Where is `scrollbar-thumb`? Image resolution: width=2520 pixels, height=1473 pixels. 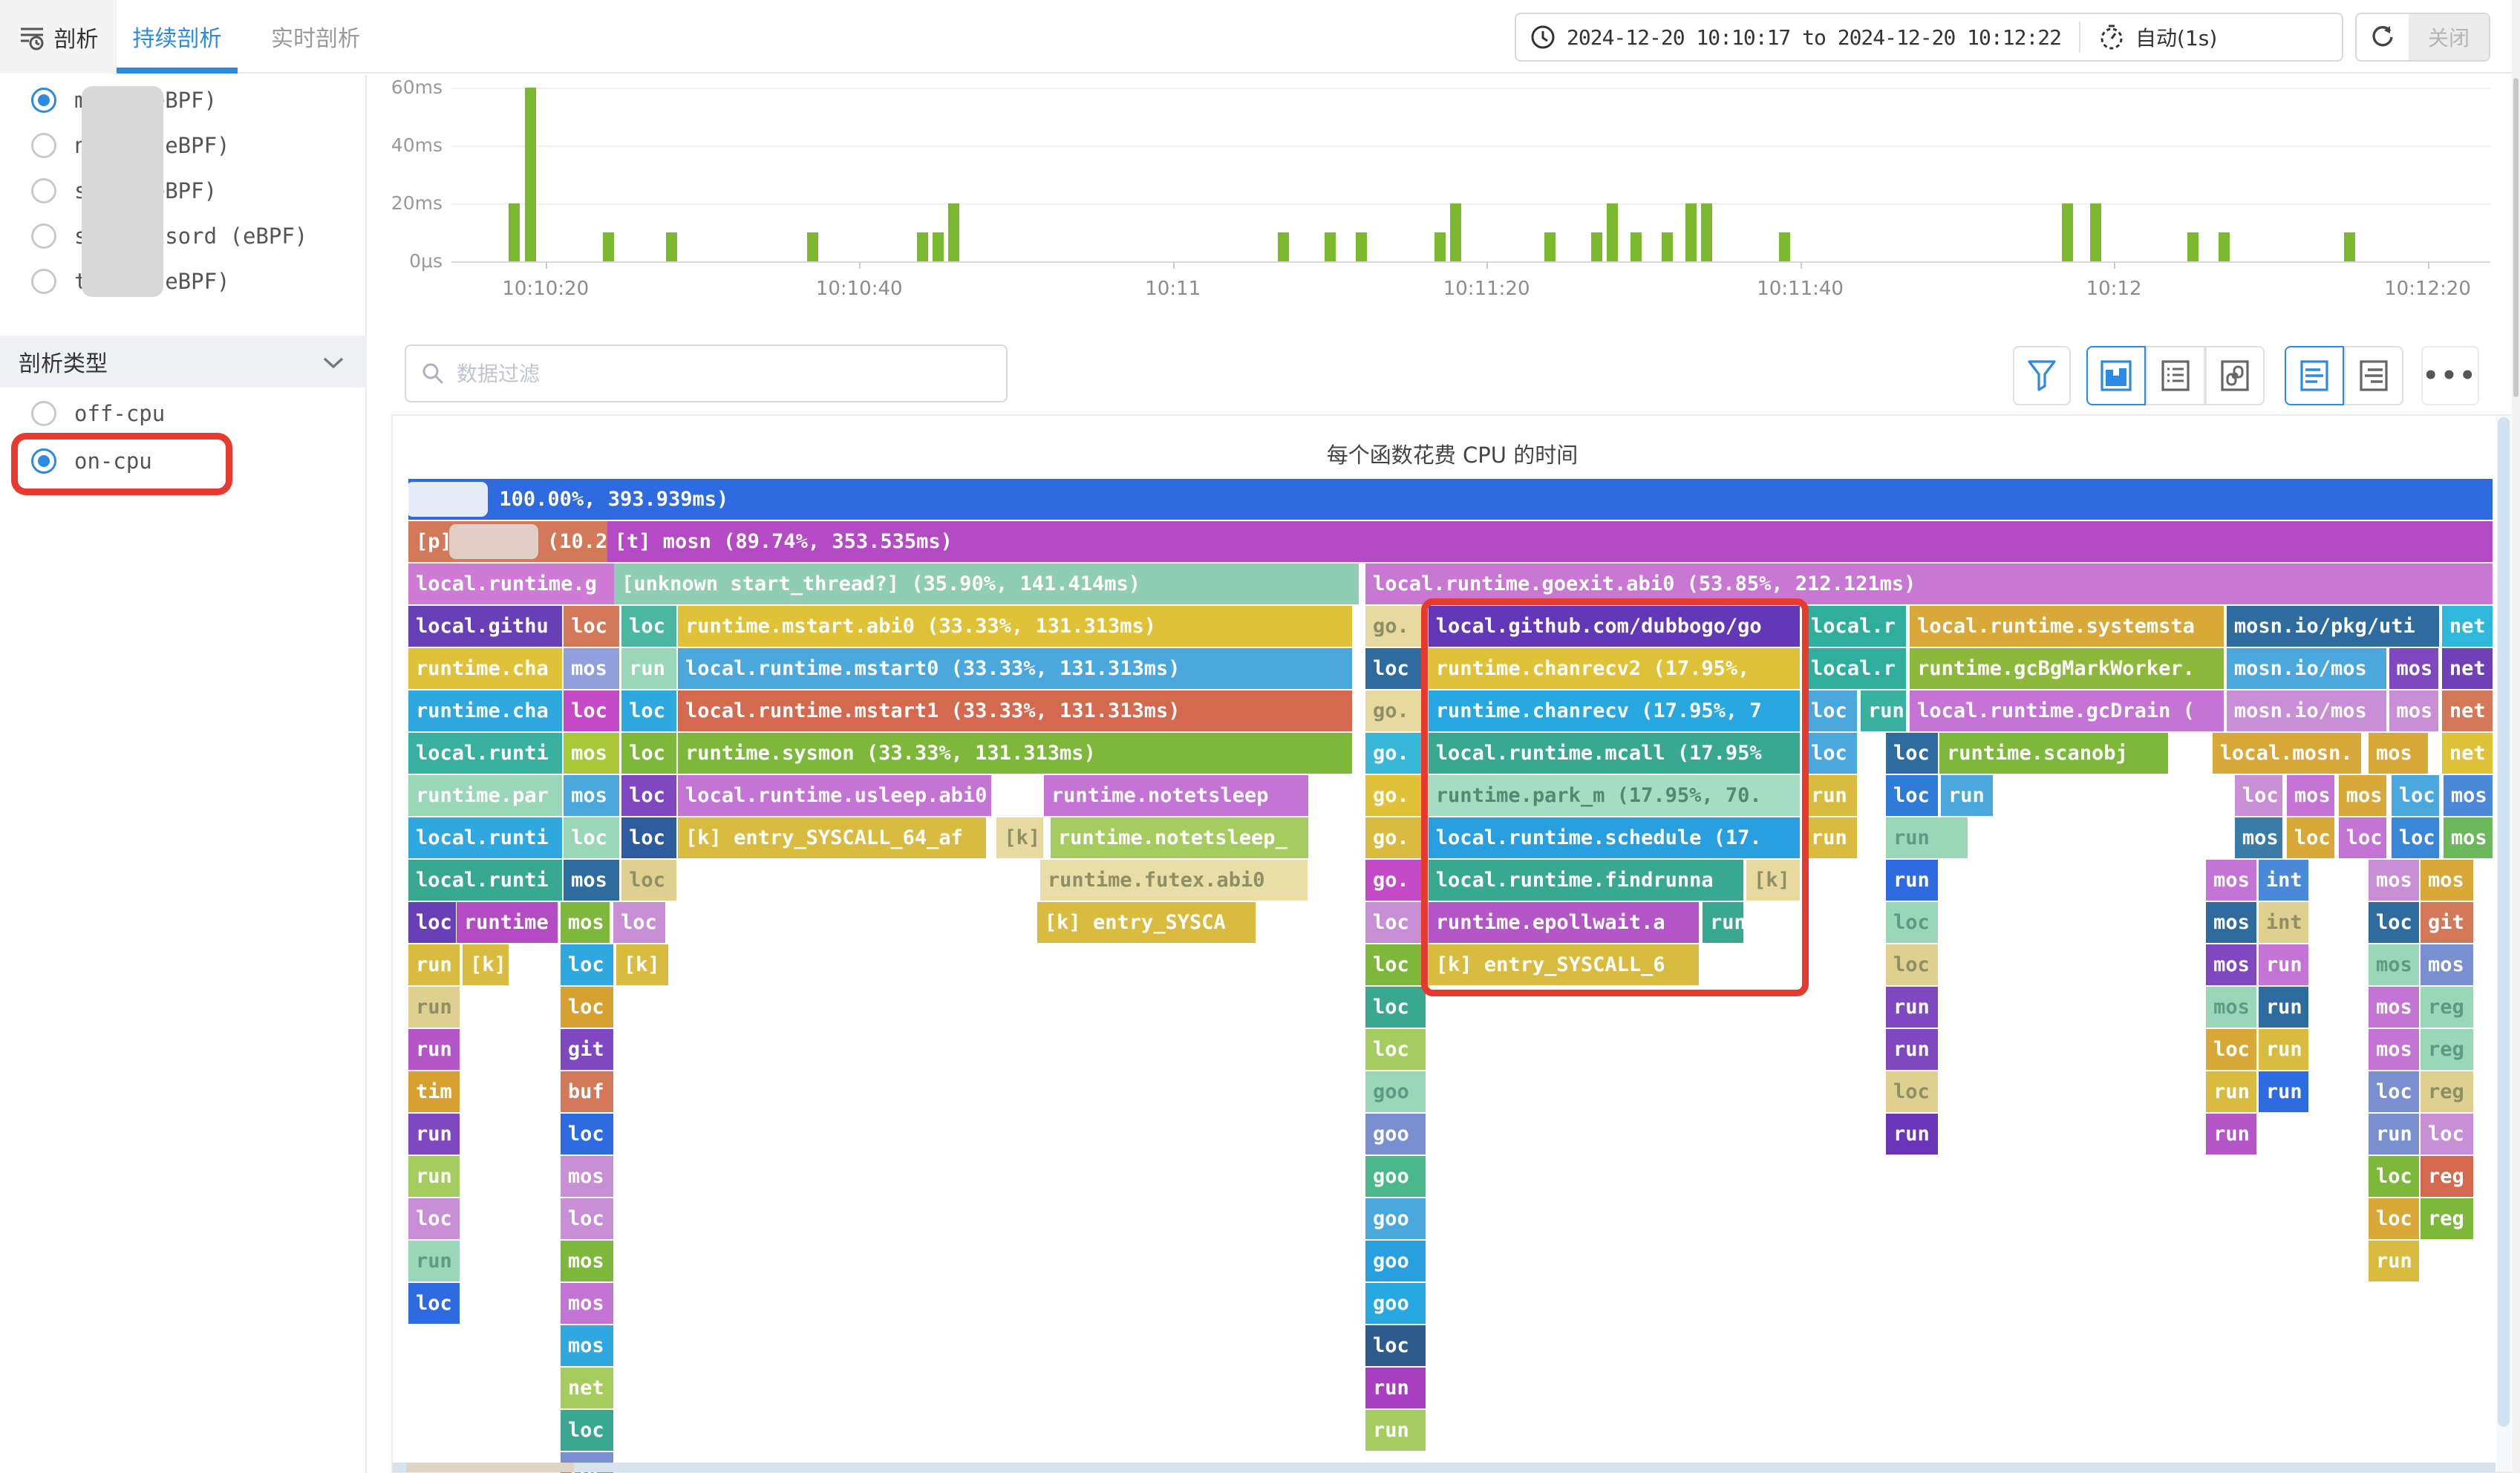 scrollbar-thumb is located at coordinates (490, 1467).